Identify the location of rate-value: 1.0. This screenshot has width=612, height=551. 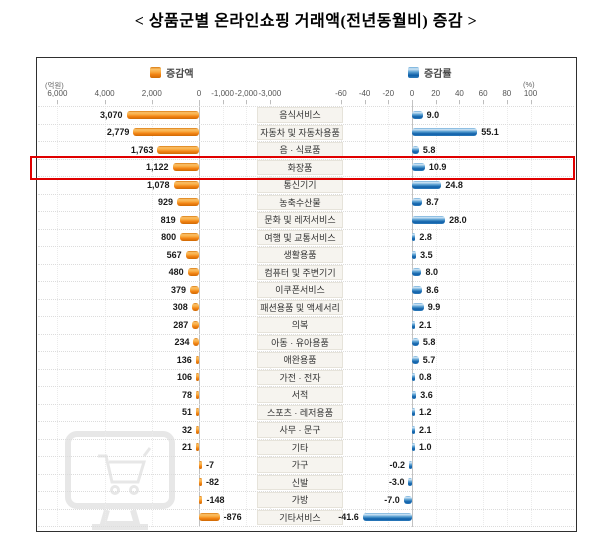
(425, 447).